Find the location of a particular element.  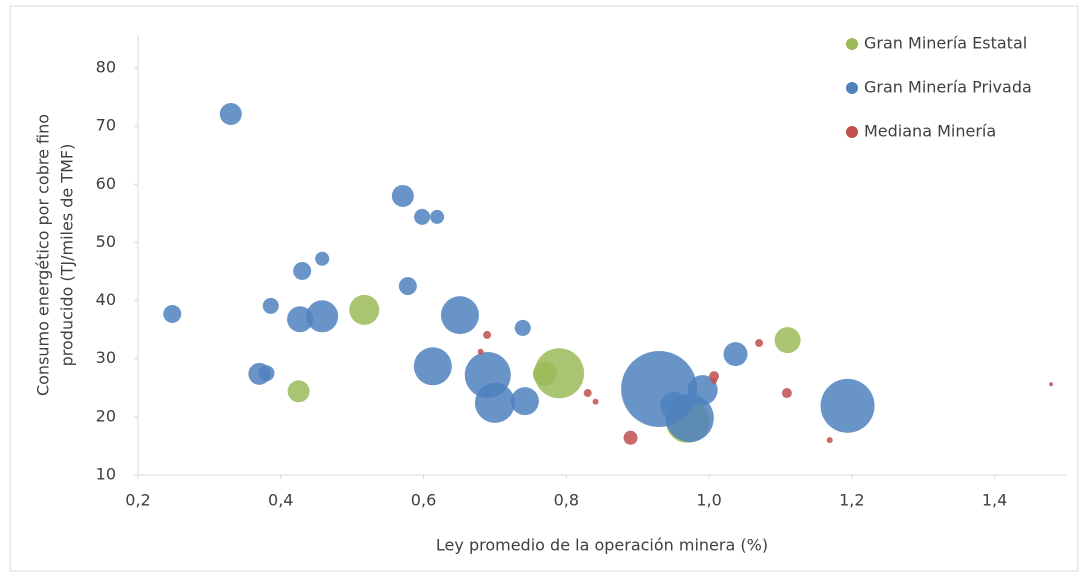

y-tick-label: 20 is located at coordinates (106, 415).